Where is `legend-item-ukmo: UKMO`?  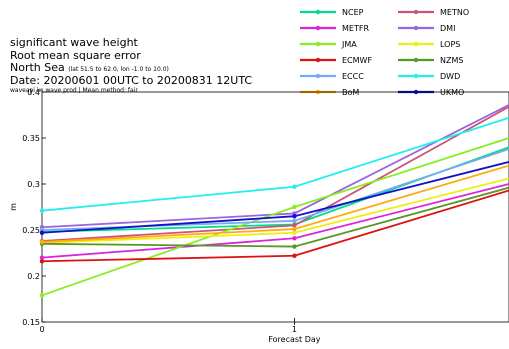
legend-item-ukmo: UKMO is located at coordinates (431, 92).